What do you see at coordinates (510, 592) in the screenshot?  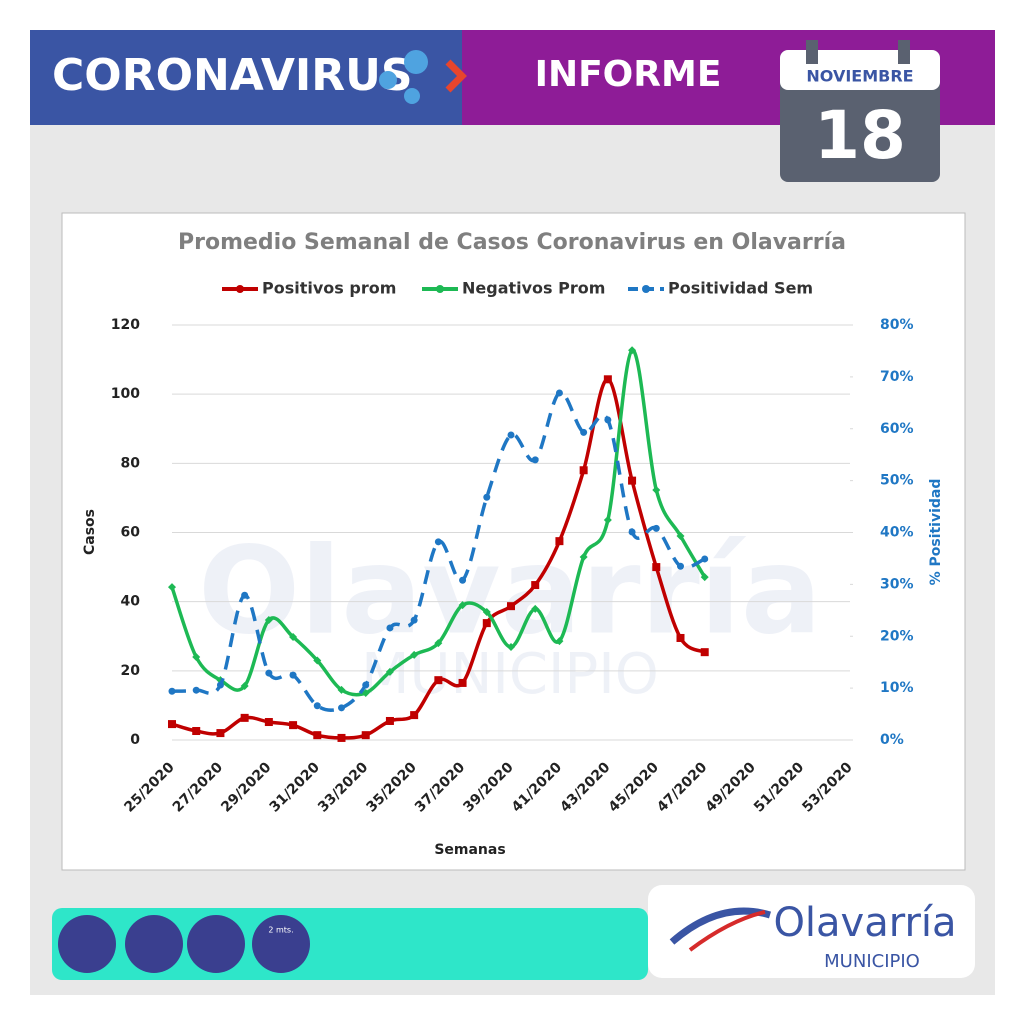 I see `watermark: Olavarría` at bounding box center [510, 592].